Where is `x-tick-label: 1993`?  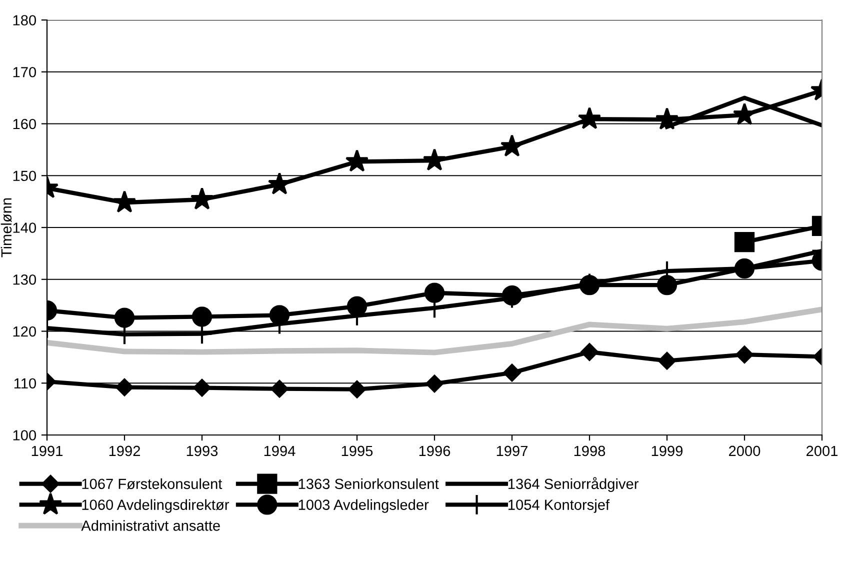 x-tick-label: 1993 is located at coordinates (202, 451).